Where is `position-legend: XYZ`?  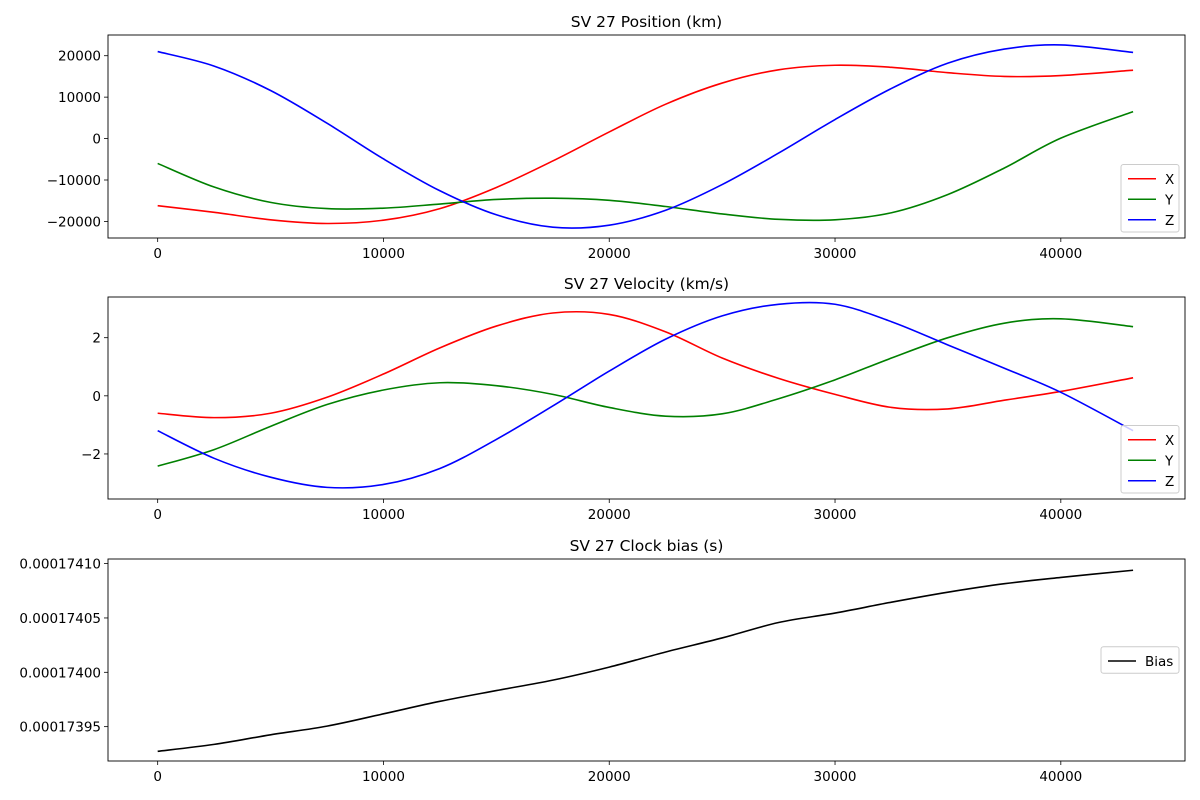 position-legend: XYZ is located at coordinates (1150, 198).